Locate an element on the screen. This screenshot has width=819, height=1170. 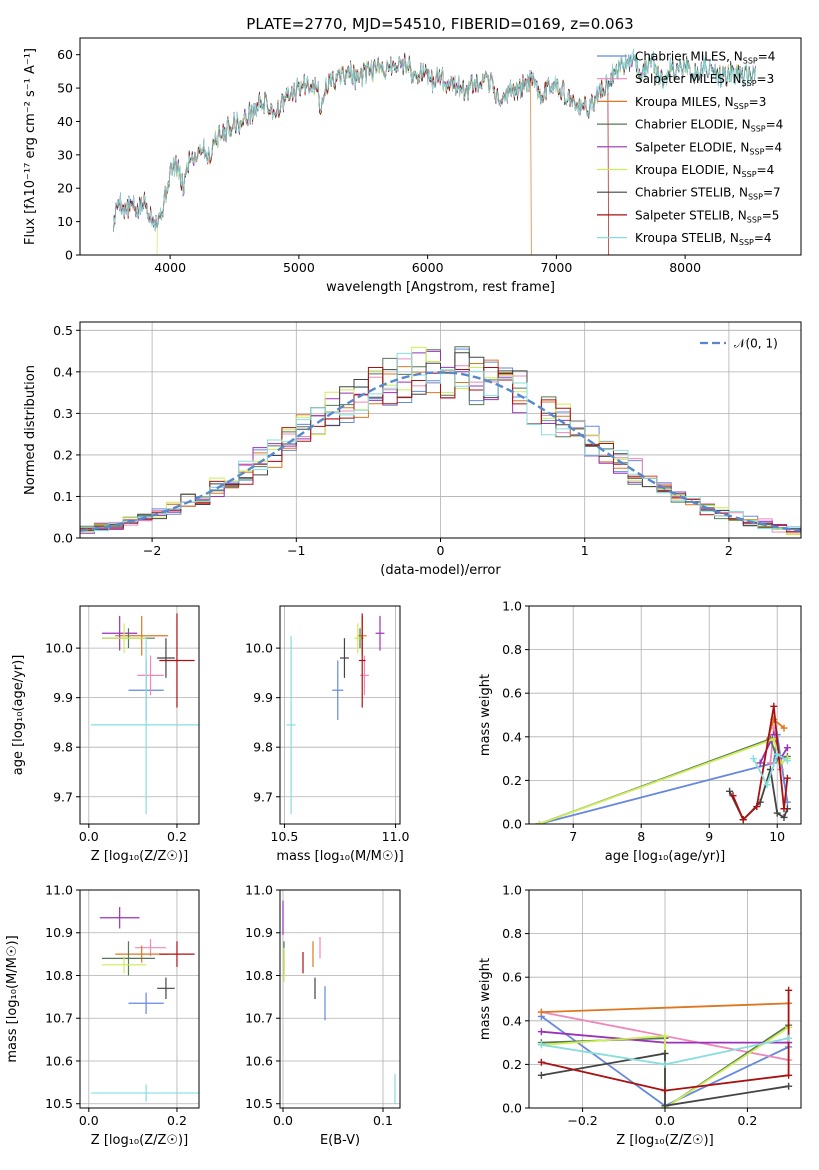
panel-mass-vs-ebv: 0.0 0.1 10.5 10.6 10.7 10.8 10.9 11.0 E(B-V) is located at coordinates (323, 1015).